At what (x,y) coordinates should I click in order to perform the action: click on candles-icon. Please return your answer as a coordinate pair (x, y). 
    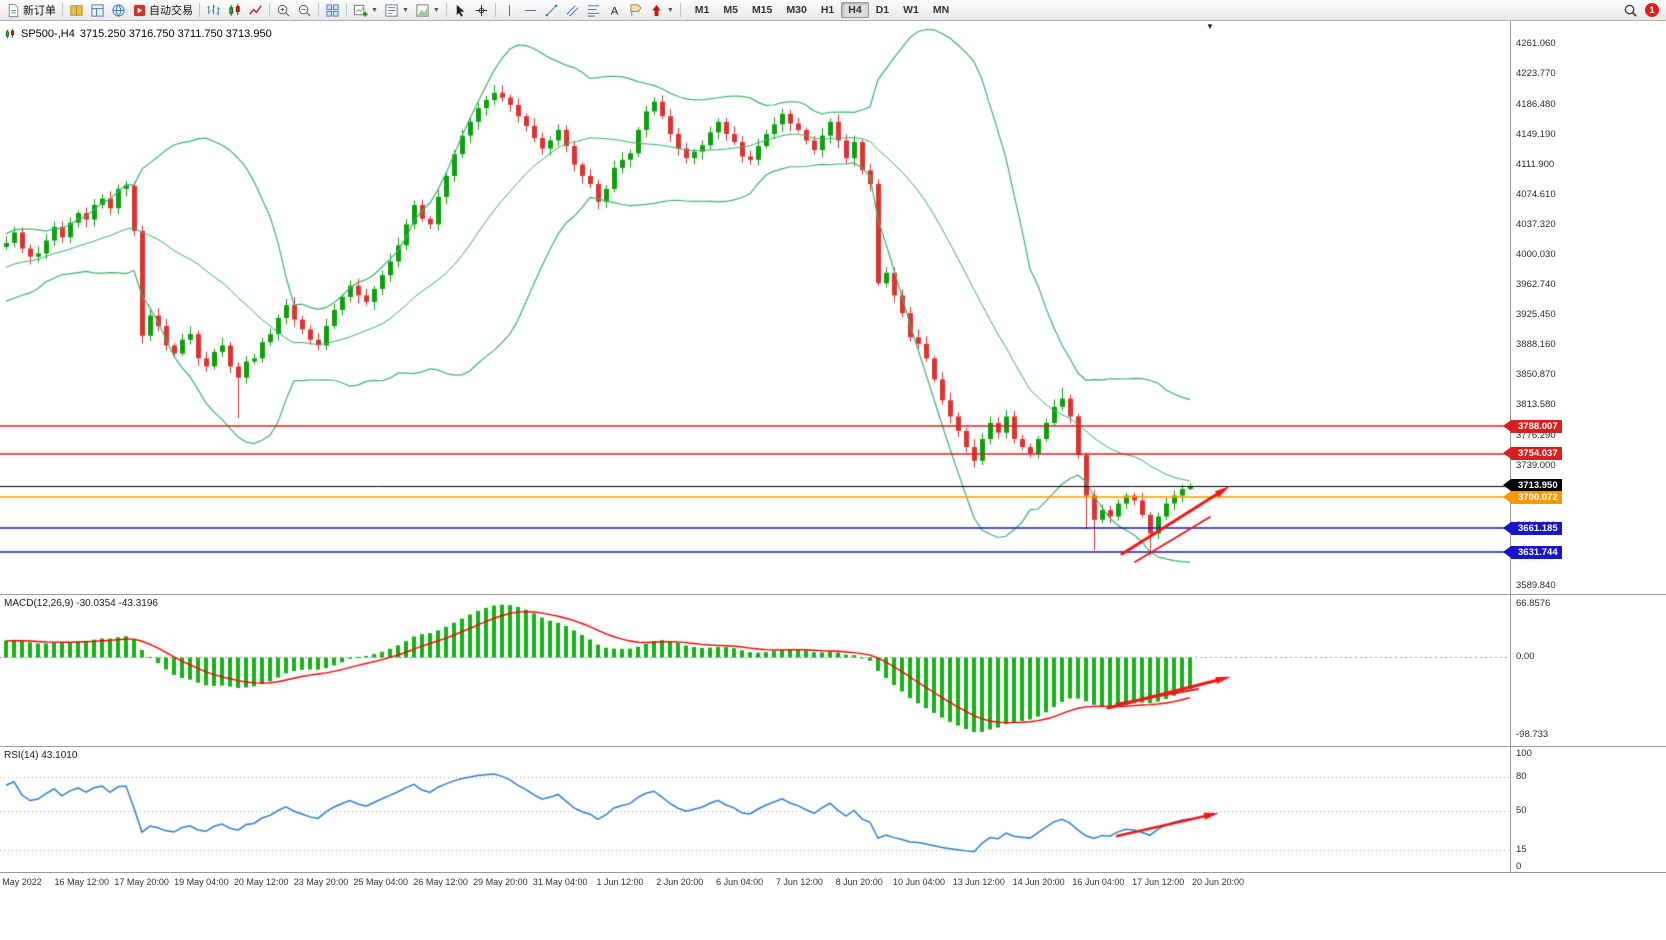
    Looking at the image, I should click on (234, 10).